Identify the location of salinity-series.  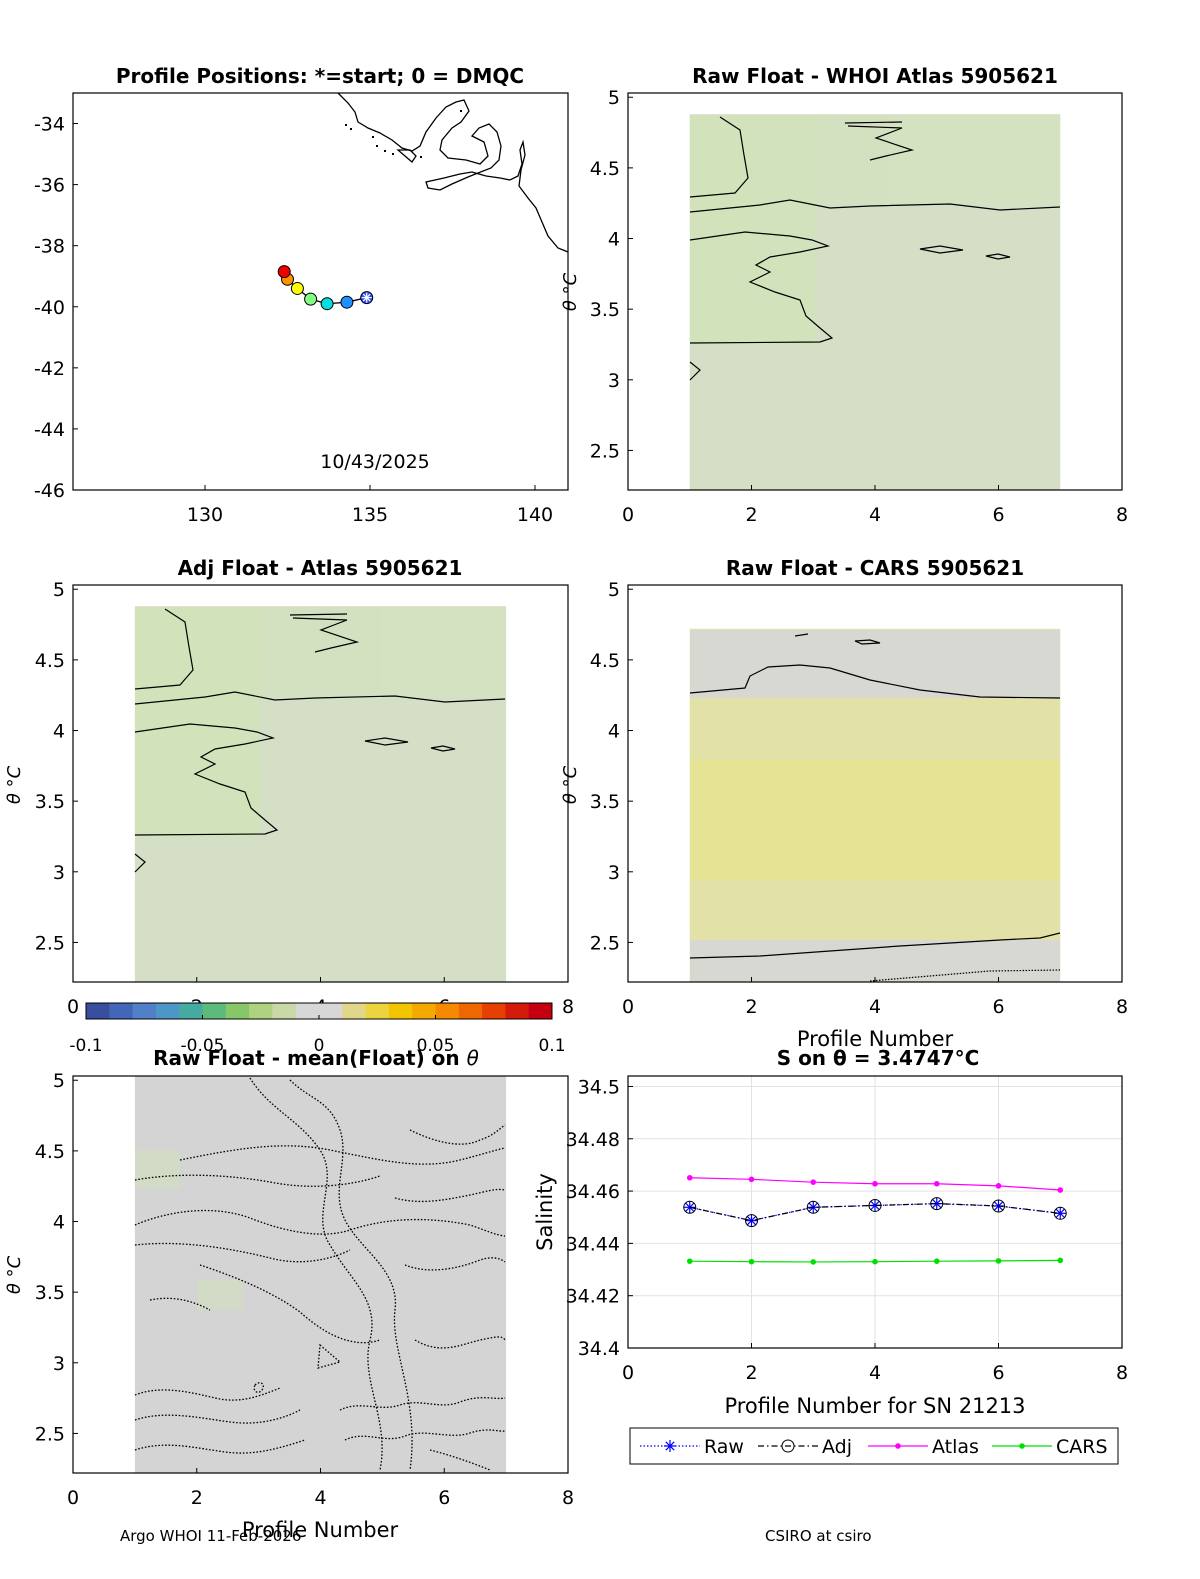
(875, 1219).